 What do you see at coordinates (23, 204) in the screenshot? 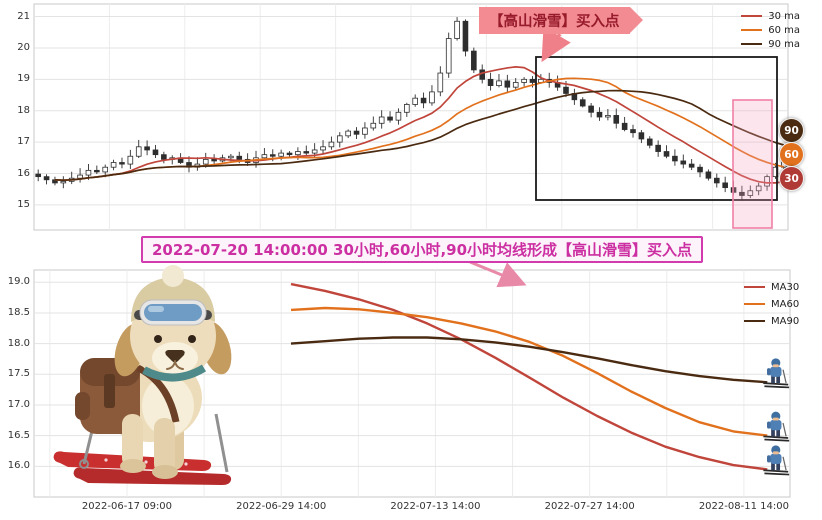
I see `top-axis-tick: 15` at bounding box center [23, 204].